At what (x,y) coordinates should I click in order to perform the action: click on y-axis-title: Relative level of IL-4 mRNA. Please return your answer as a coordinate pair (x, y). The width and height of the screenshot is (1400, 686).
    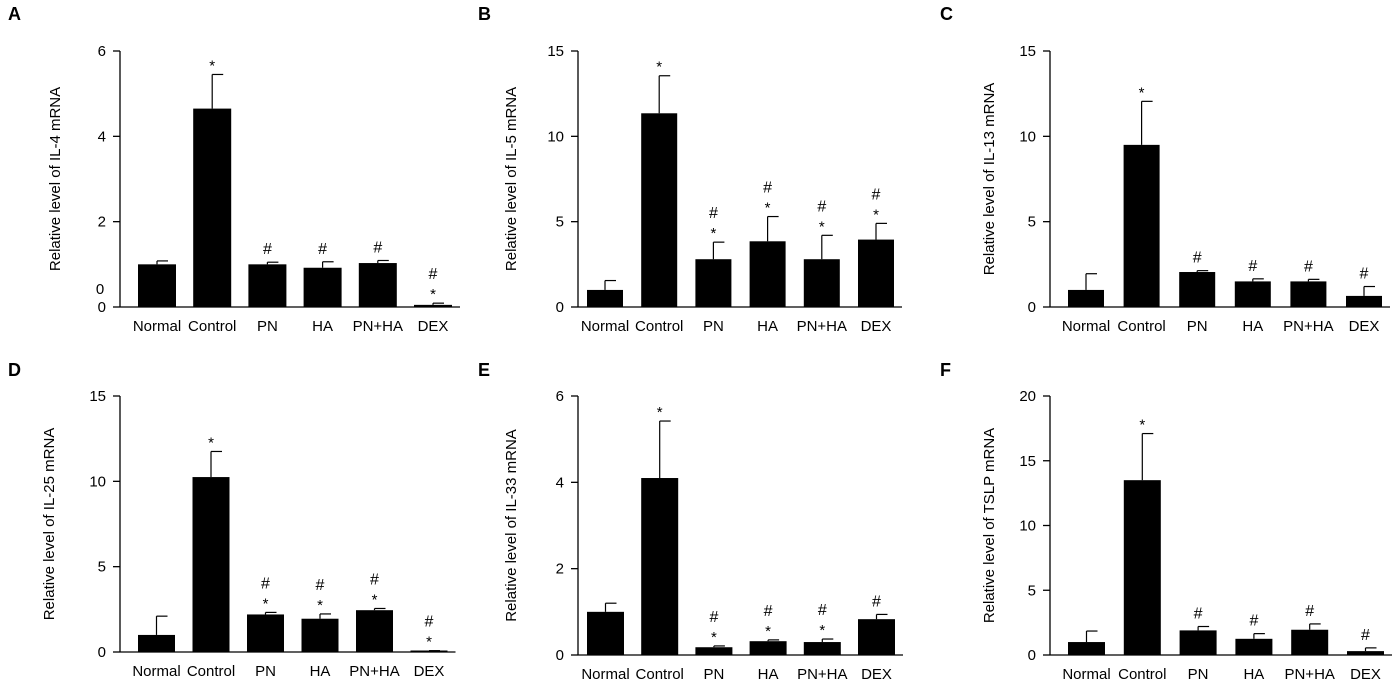
    Looking at the image, I should click on (55, 179).